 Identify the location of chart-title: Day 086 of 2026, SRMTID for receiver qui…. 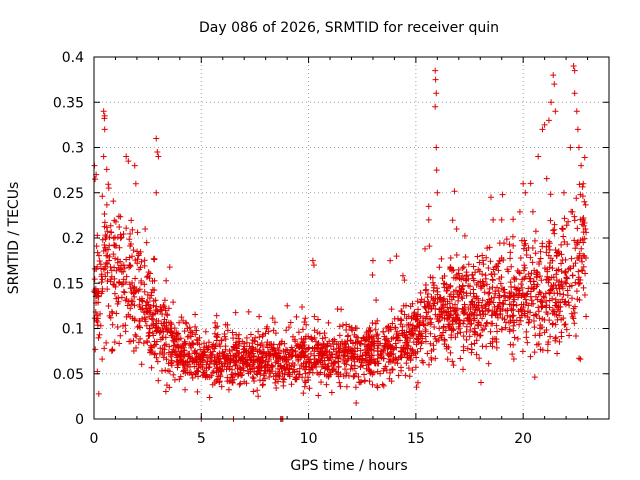
(349, 28).